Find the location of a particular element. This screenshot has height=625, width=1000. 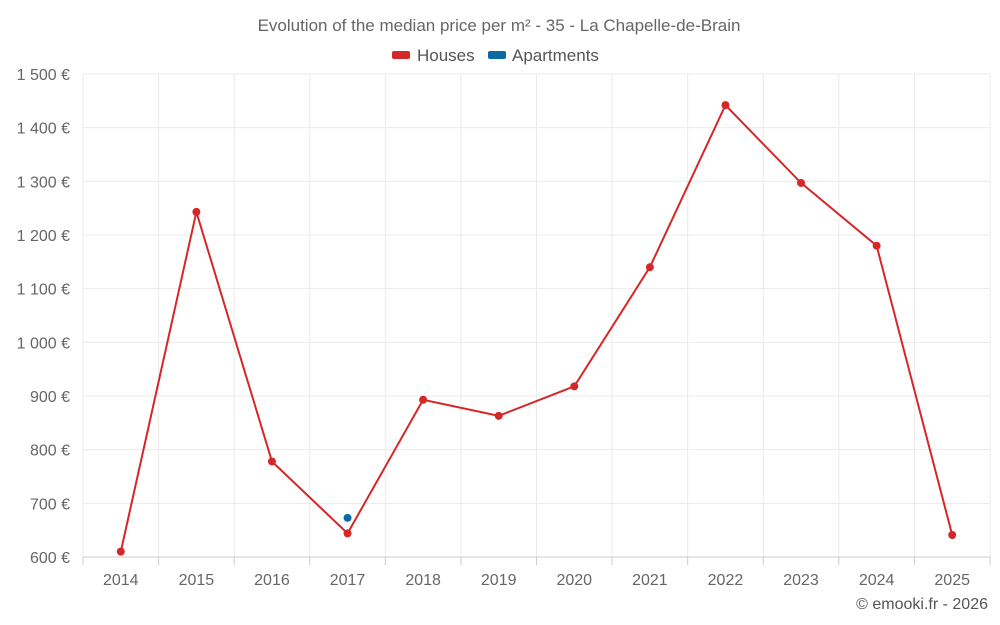

y-tick-label: 1 300 € is located at coordinates (43, 182).